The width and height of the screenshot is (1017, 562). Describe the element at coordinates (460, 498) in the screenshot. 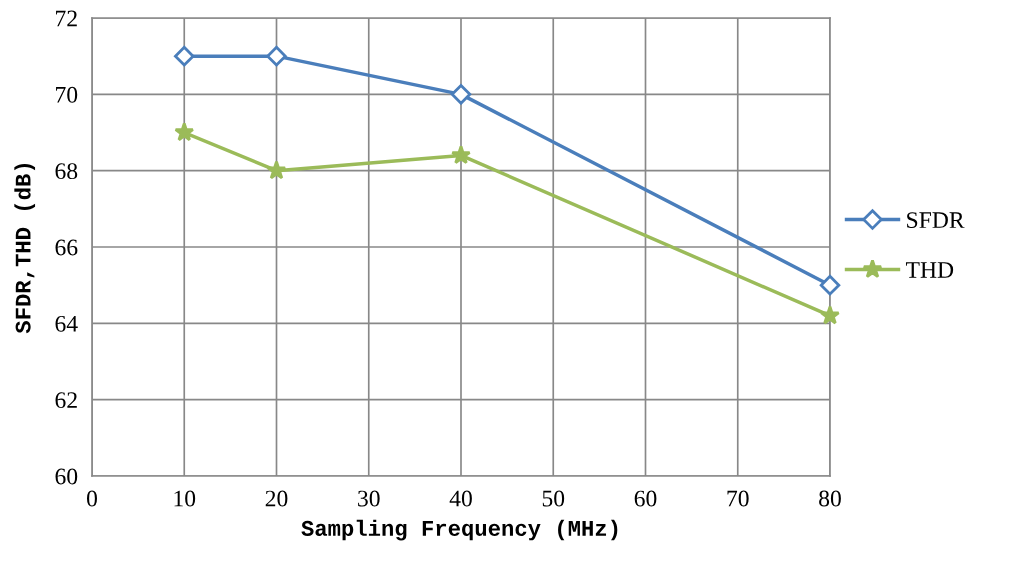

I see `x-tick-label: 40` at that location.